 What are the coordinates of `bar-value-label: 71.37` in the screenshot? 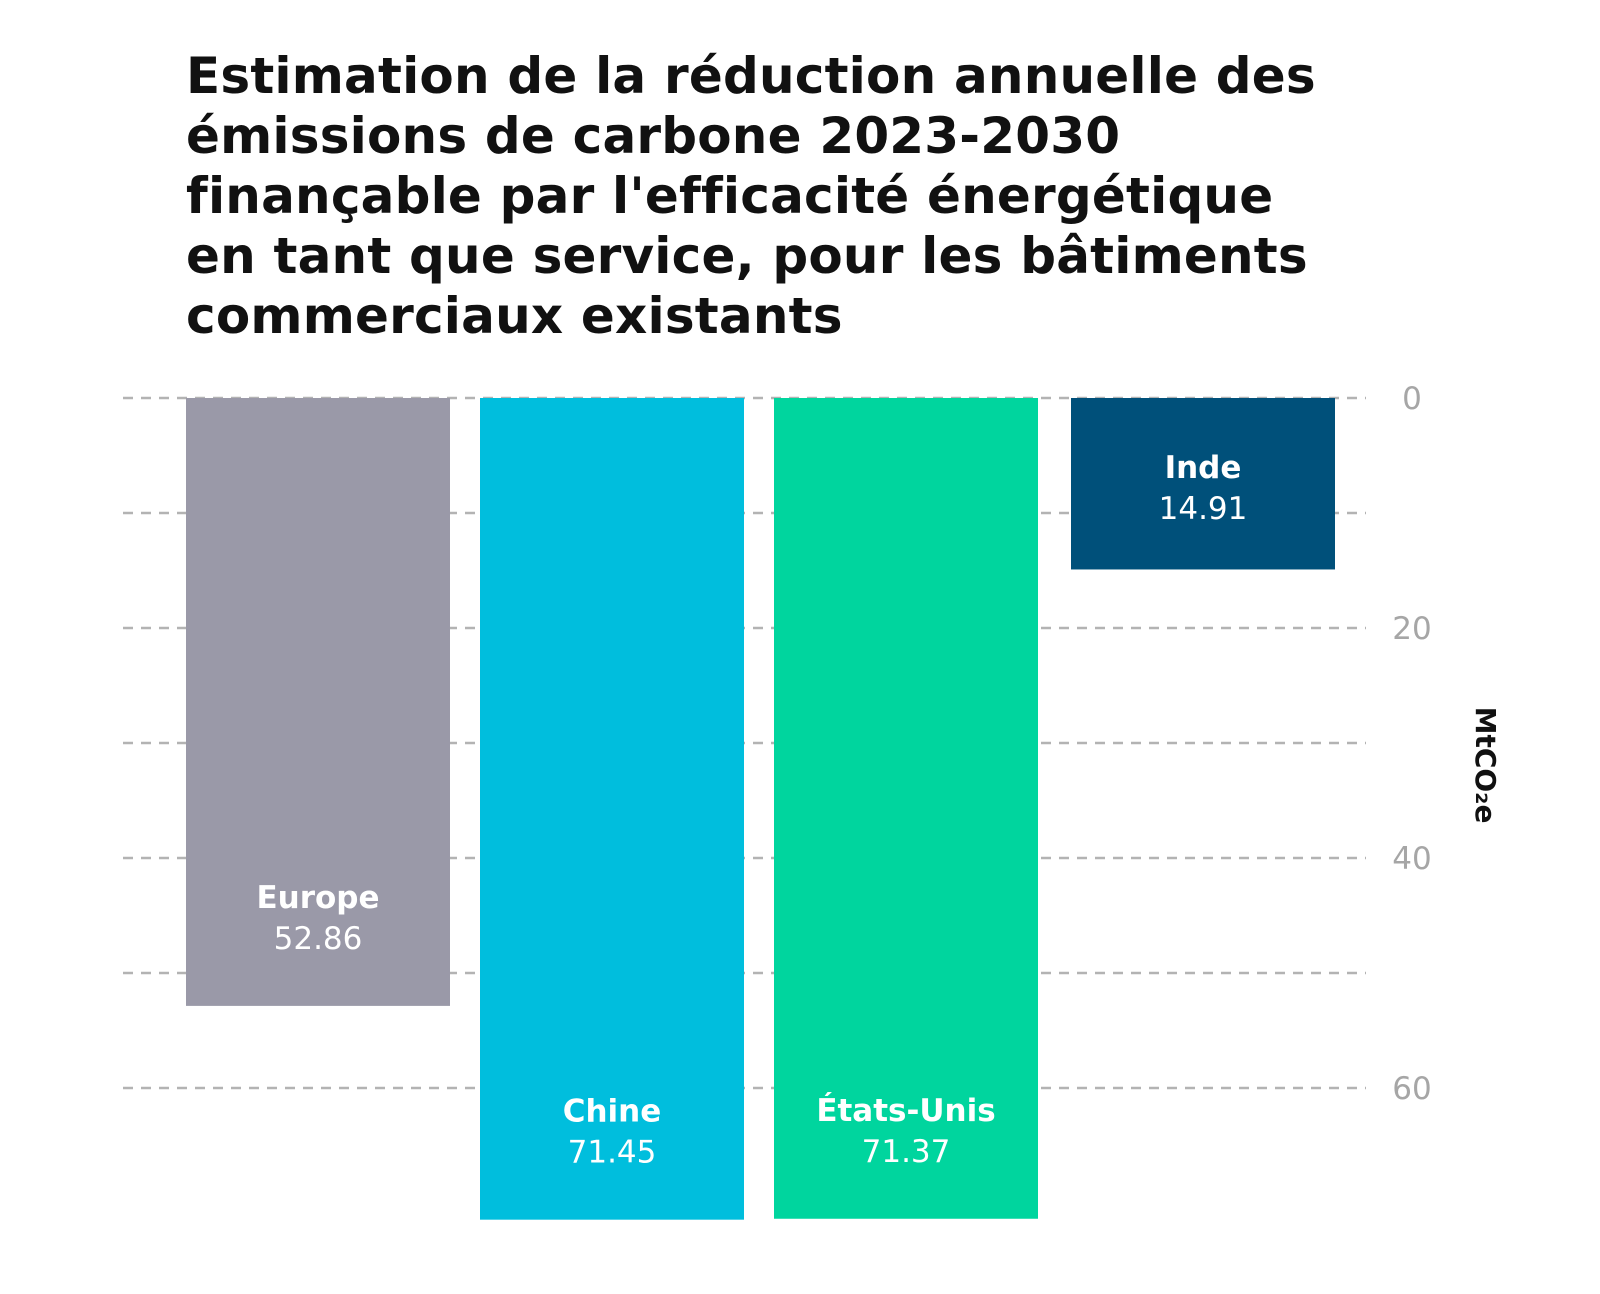 It's located at (906, 1152).